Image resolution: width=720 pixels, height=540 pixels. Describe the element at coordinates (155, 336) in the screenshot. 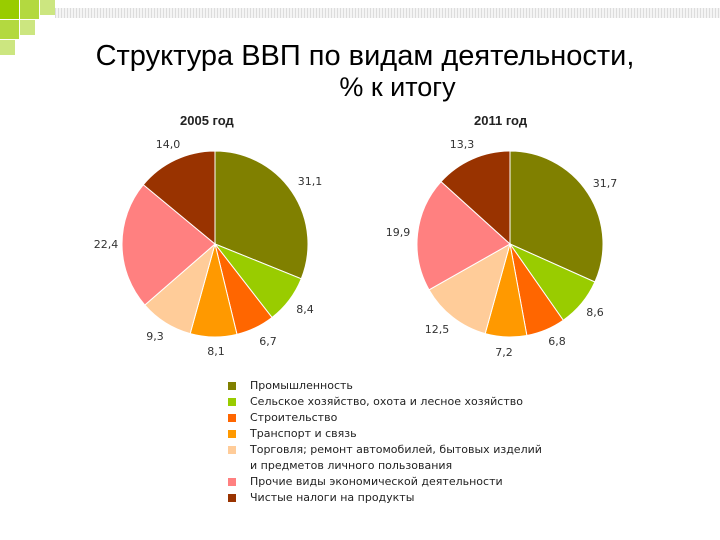

I see `data-label-0-4: 9,3` at that location.